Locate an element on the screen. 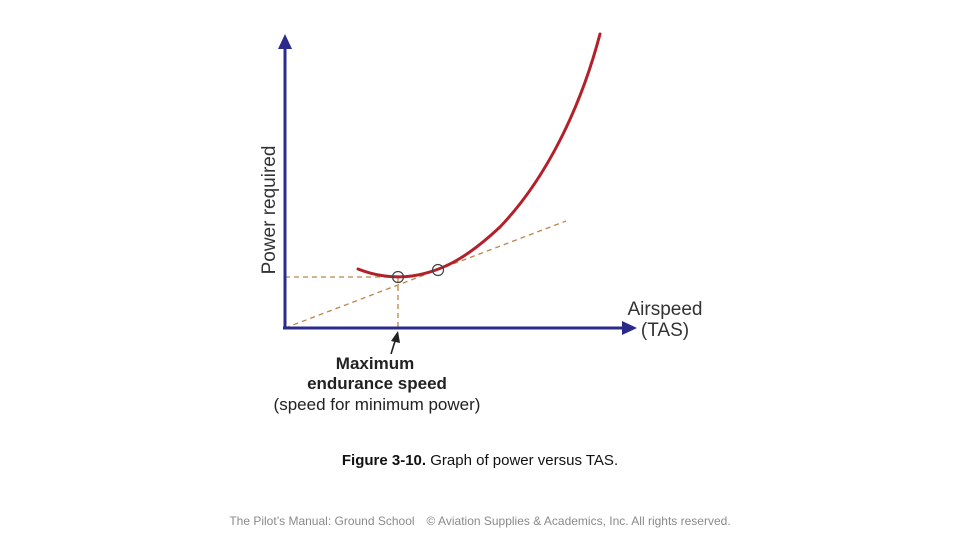  annotation-subtitle: (speed for minimum power) is located at coordinates (377, 404).